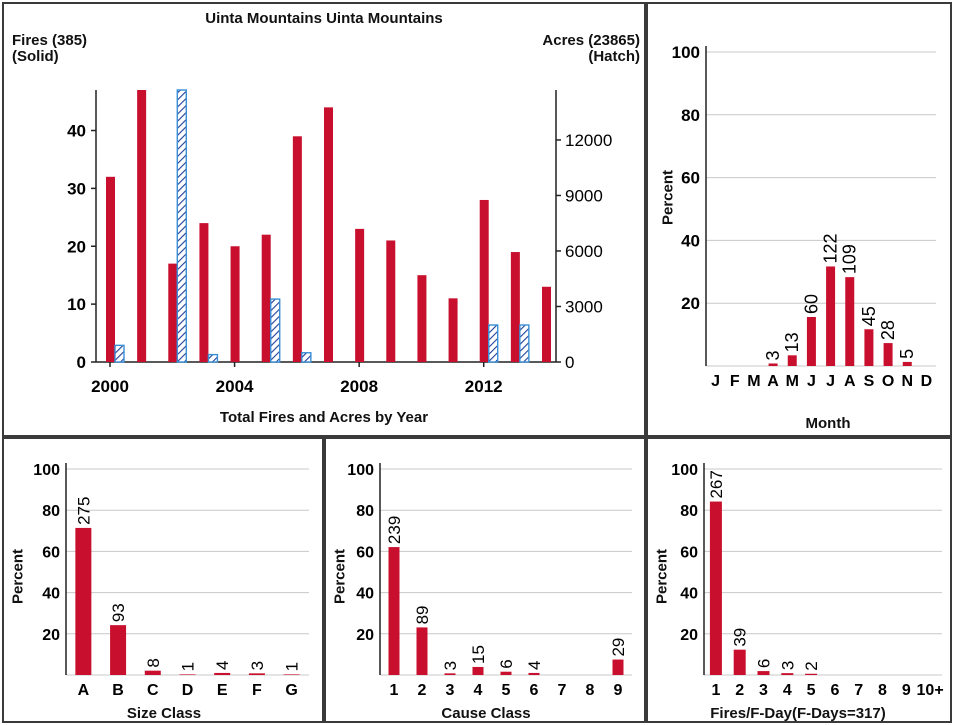 The width and height of the screenshot is (954, 725). I want to click on cause-y-tick-label: 20, so click(365, 635).